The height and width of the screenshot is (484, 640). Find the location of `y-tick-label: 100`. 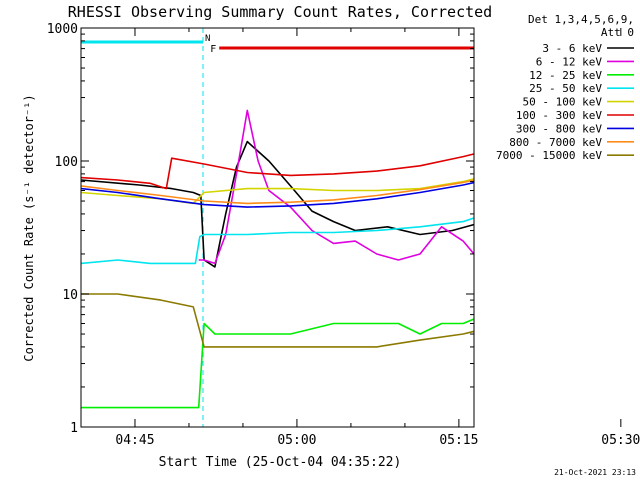

y-tick-label: 100 is located at coordinates (66, 162).